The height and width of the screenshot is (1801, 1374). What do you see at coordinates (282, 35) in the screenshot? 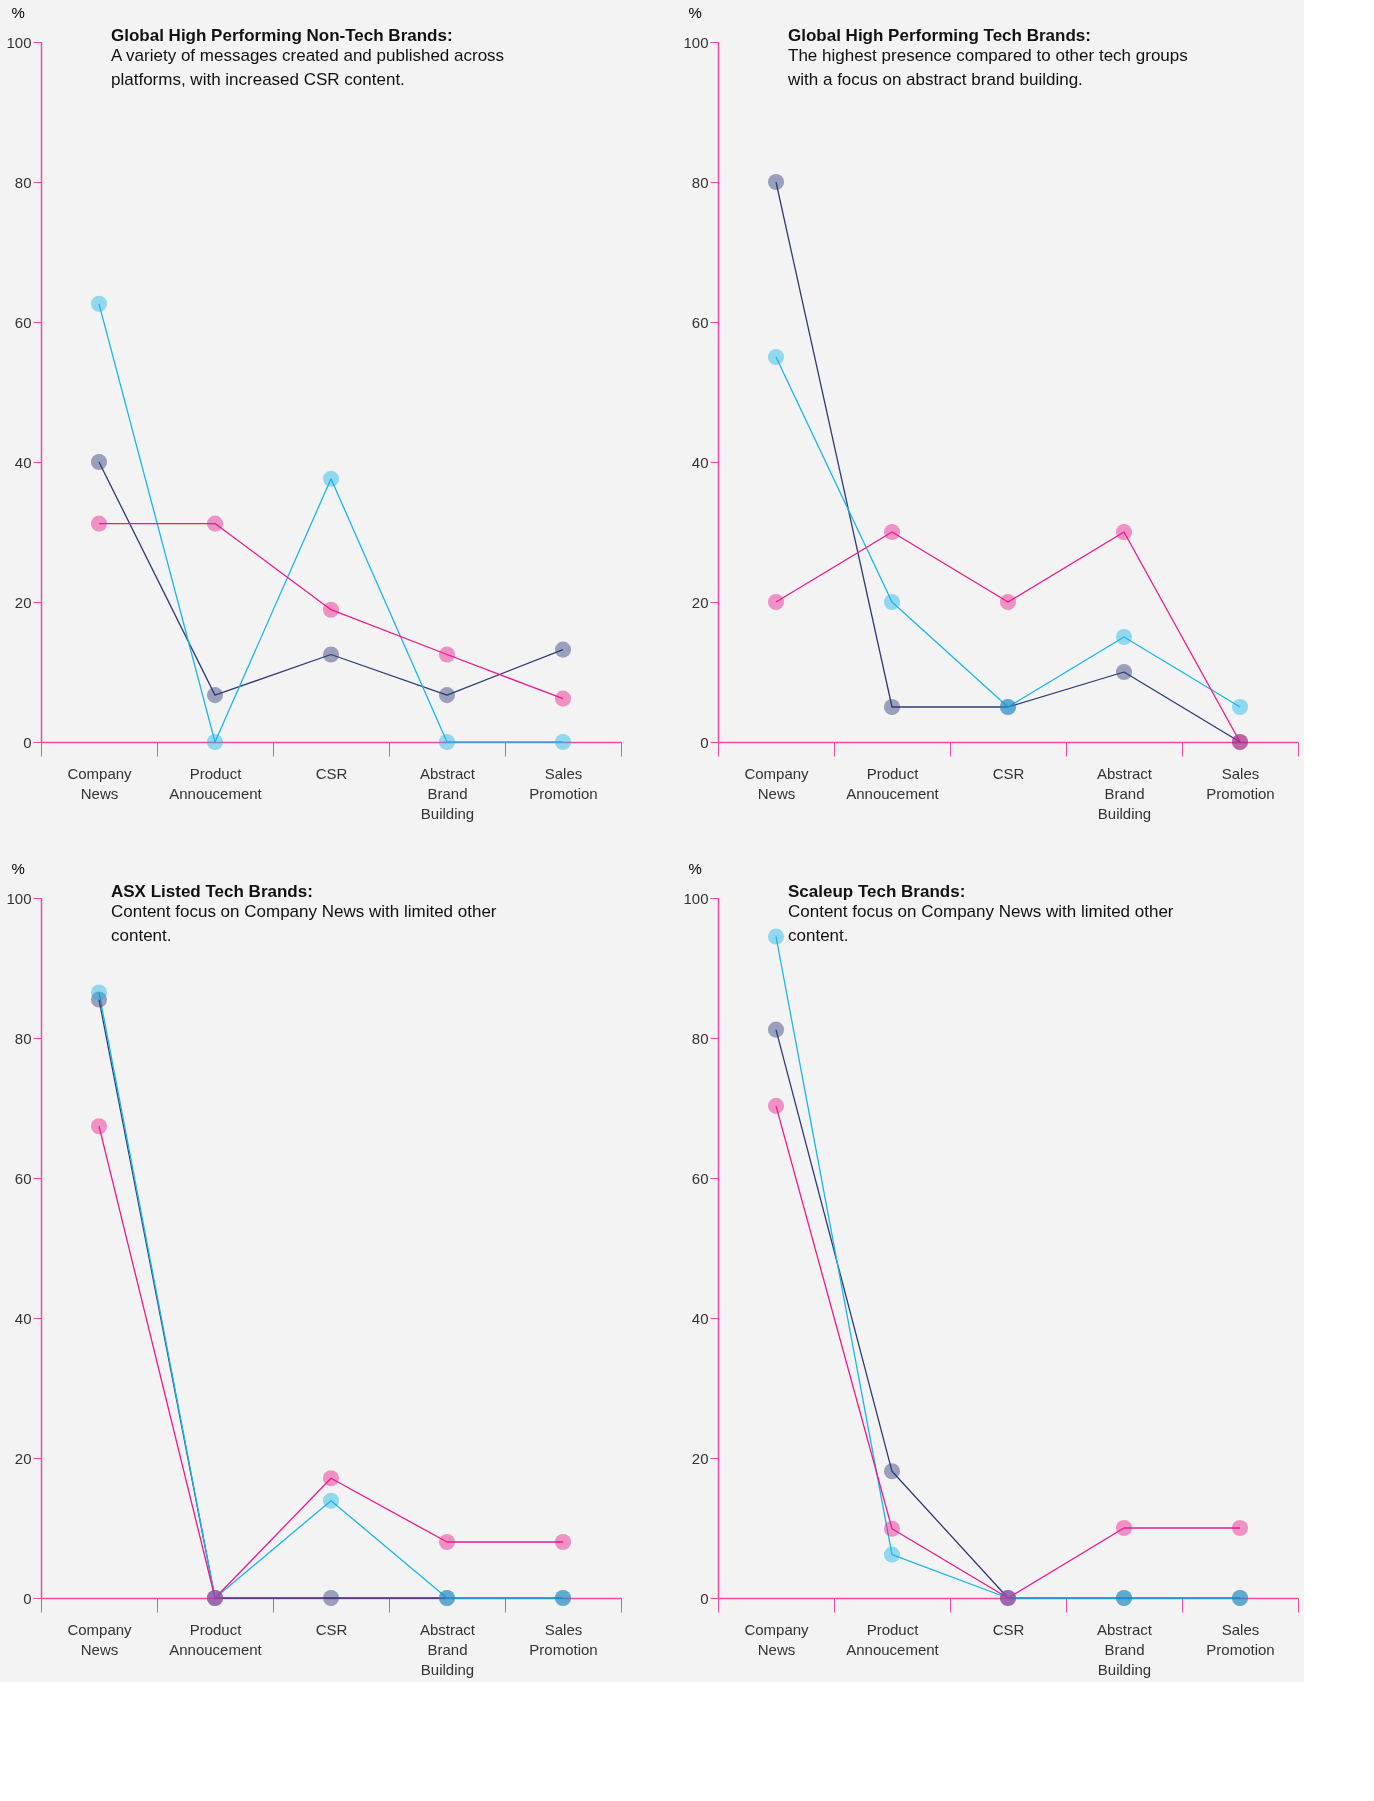
I see `chart-title: Global High Performing Non-Tech Brands:` at bounding box center [282, 35].